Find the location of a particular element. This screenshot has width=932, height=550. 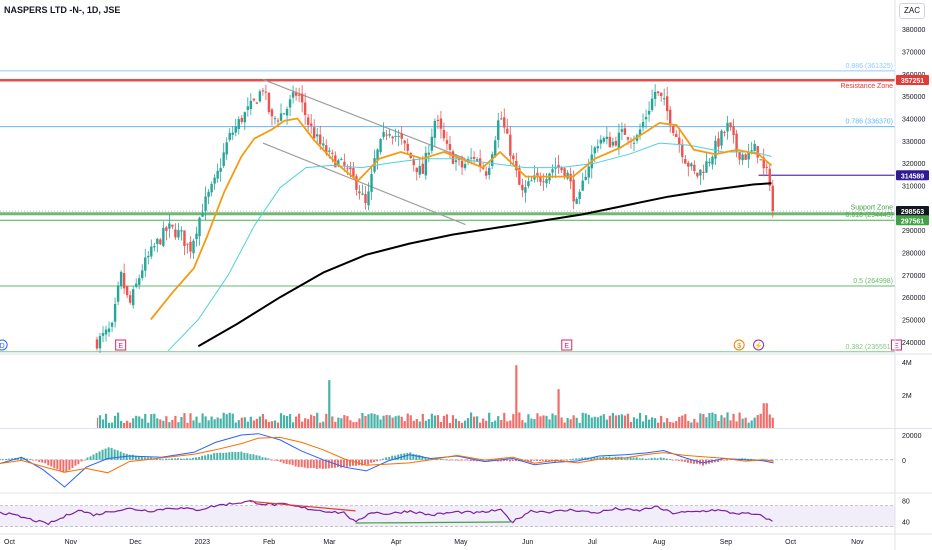

price-tag: 297561 is located at coordinates (912, 220).